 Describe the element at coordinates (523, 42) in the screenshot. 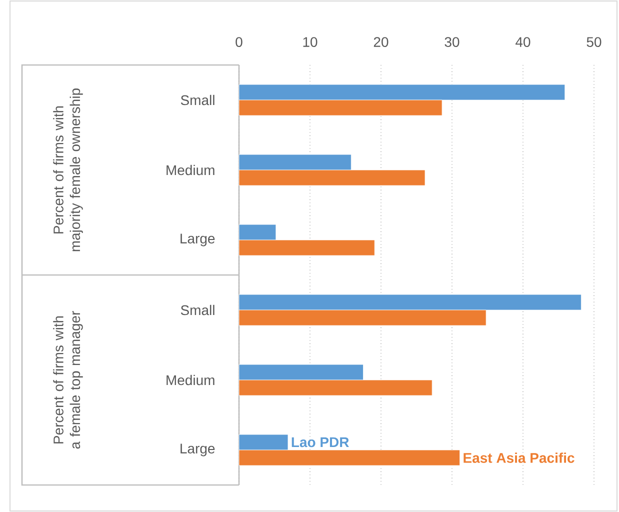

I see `x-tick-label: 40` at that location.